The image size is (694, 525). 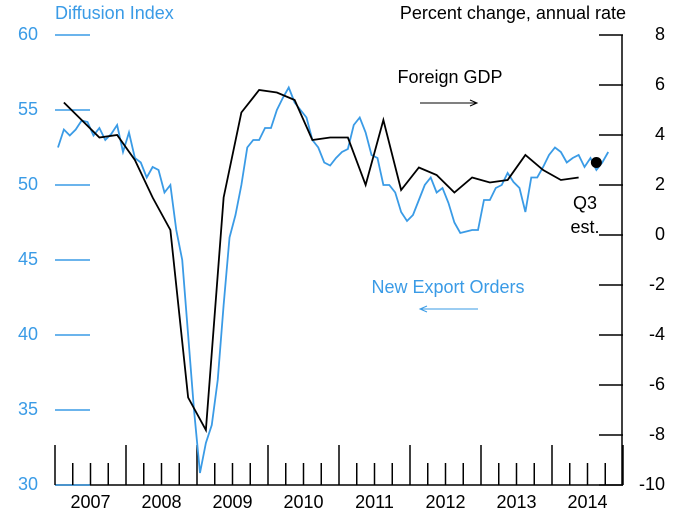 I want to click on y2-tick-label: 2, so click(x=660, y=184).